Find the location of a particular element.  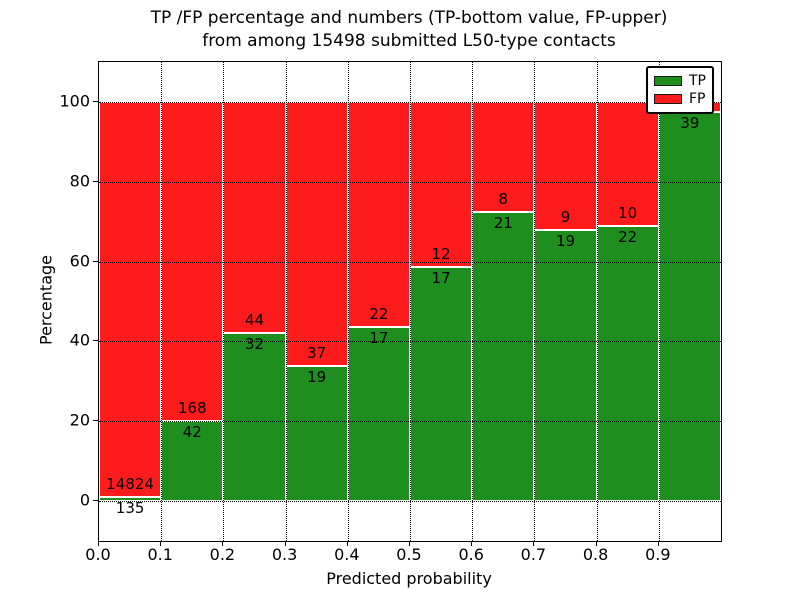

x-tick-label-0.1: 0.1 is located at coordinates (160, 554).